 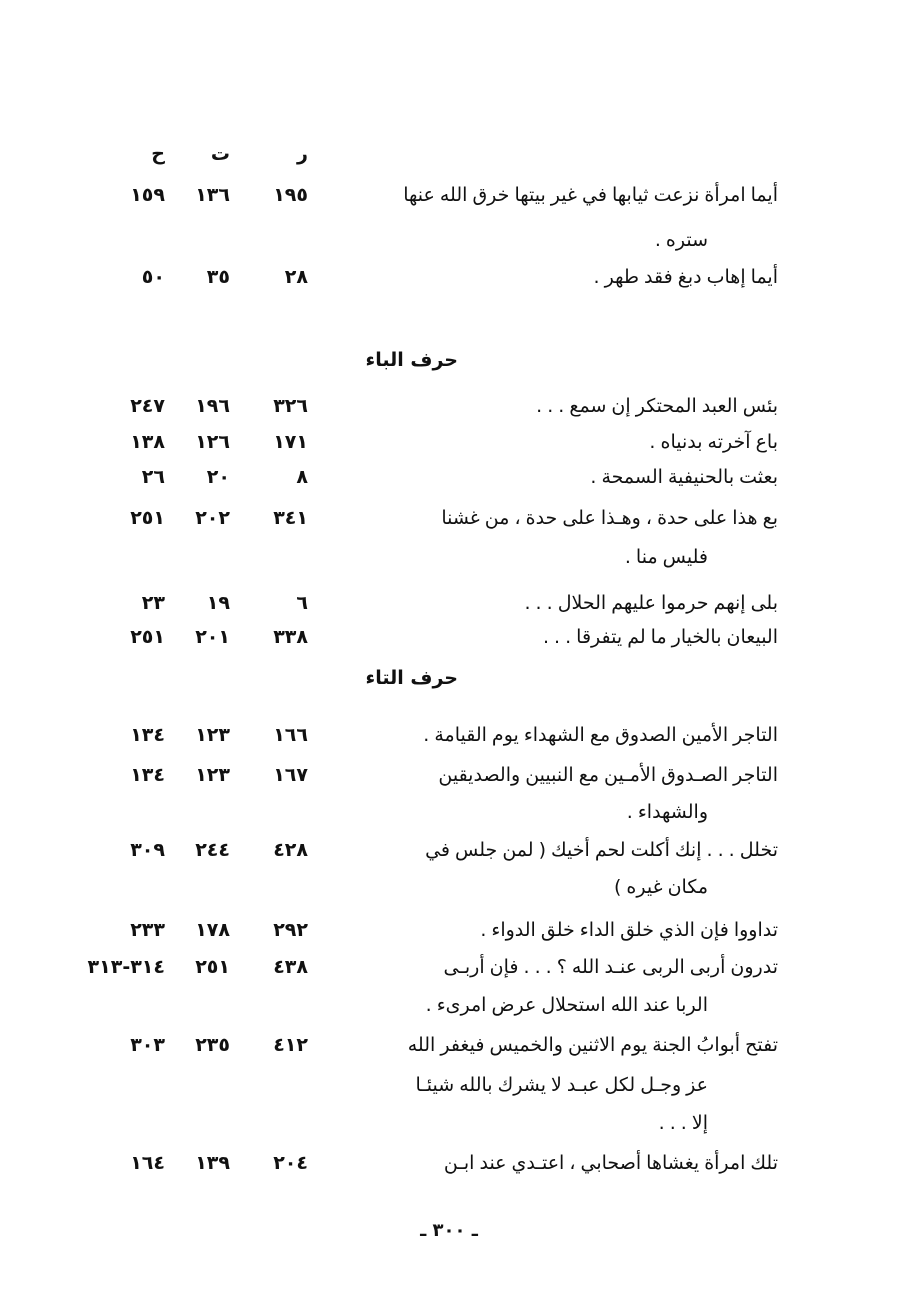 What do you see at coordinates (651, 603) in the screenshot?
I see `entry-text: بلى إنهم حرموا عليهم الحلال . . .` at bounding box center [651, 603].